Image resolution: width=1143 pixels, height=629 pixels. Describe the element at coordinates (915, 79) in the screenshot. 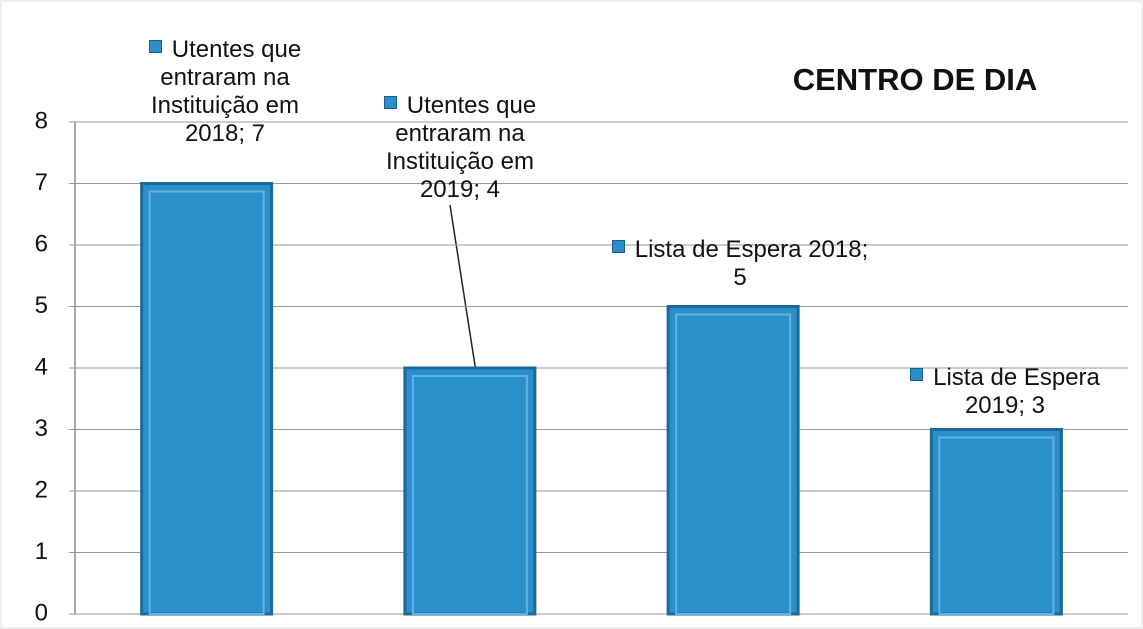

I see `chart-title: CENTRO DE DIA` at that location.